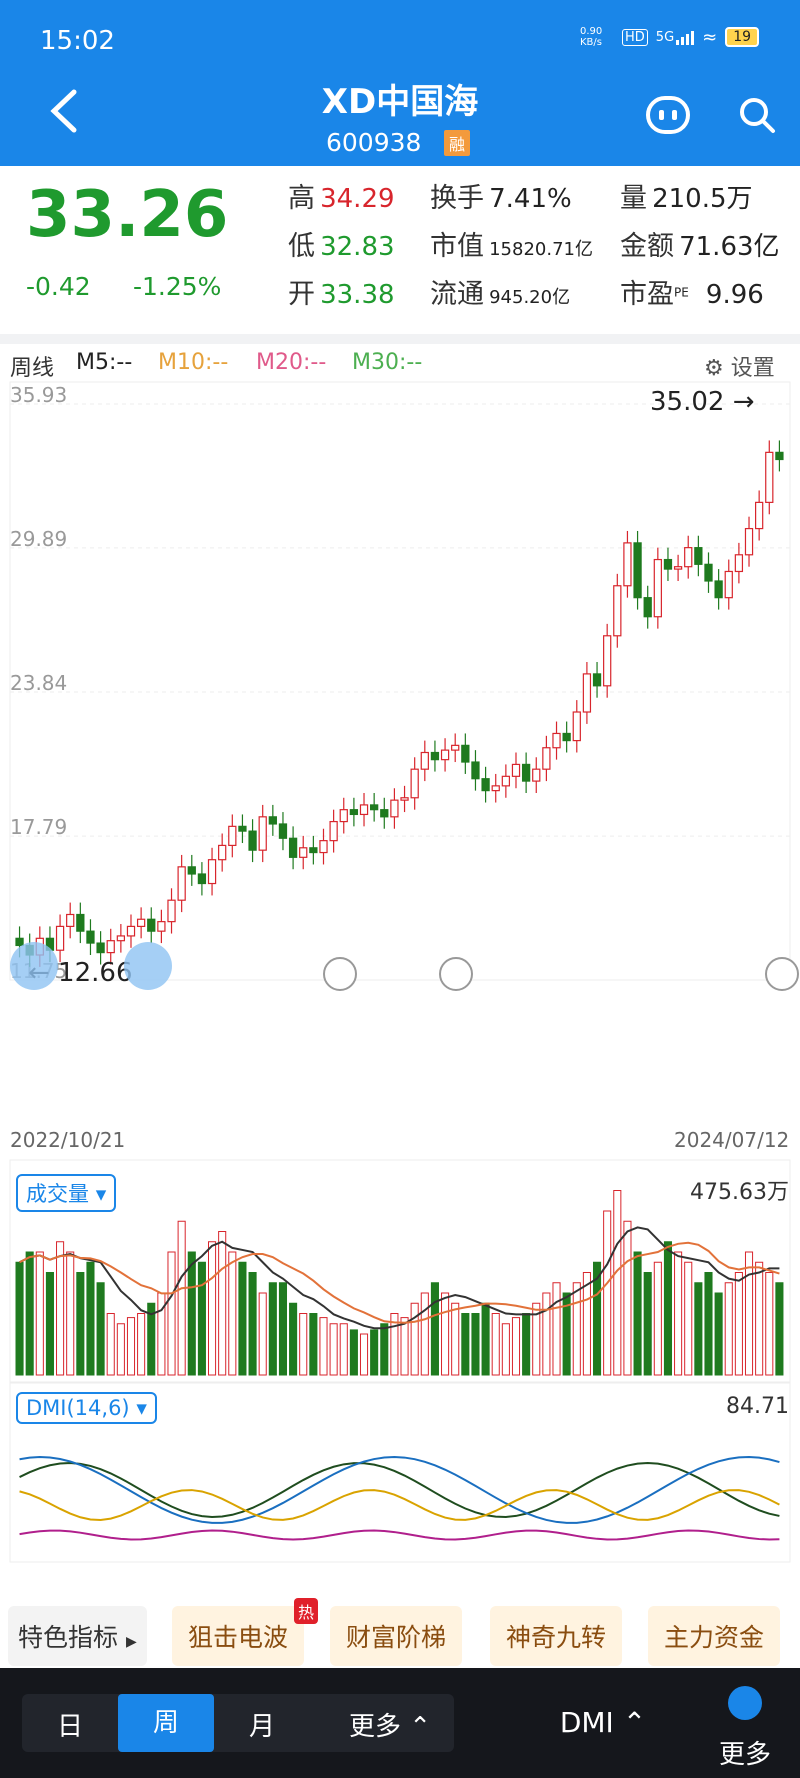 The height and width of the screenshot is (1778, 800). I want to click on back-arrow-icon, so click(64, 111).